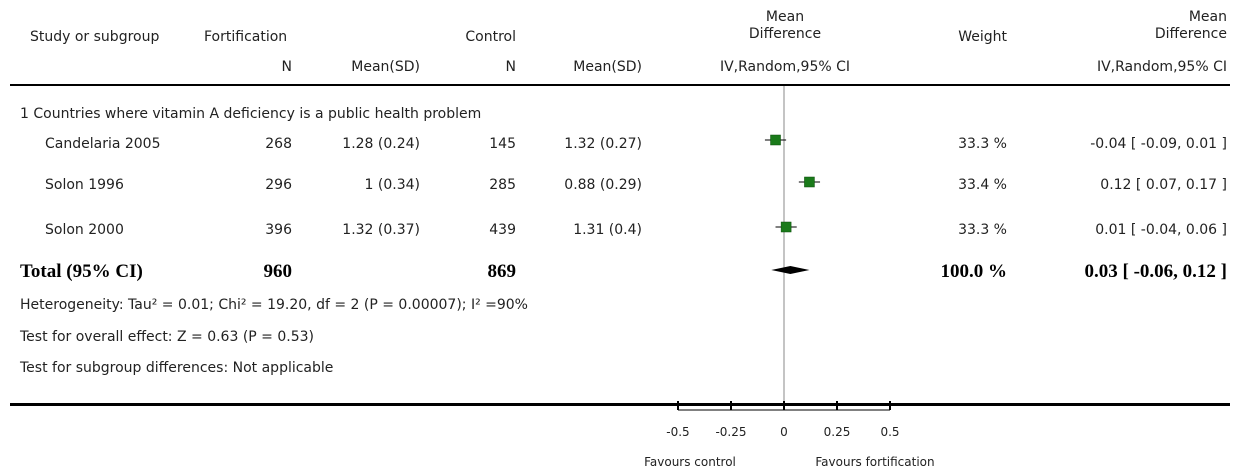 The image size is (1236, 473). What do you see at coordinates (502, 230) in the screenshot?
I see `study-n2: 439` at bounding box center [502, 230].